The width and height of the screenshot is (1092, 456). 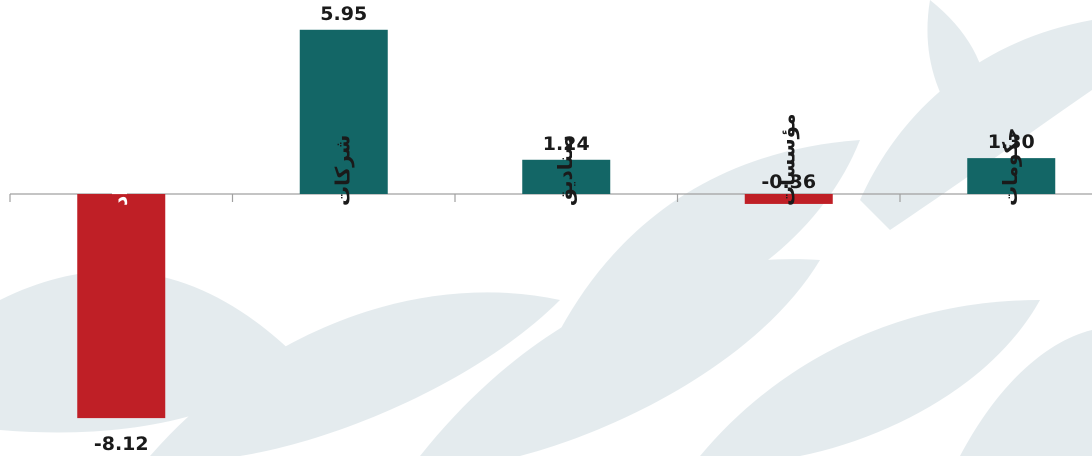 I want to click on category-label: افراد, so click(x=120, y=181).